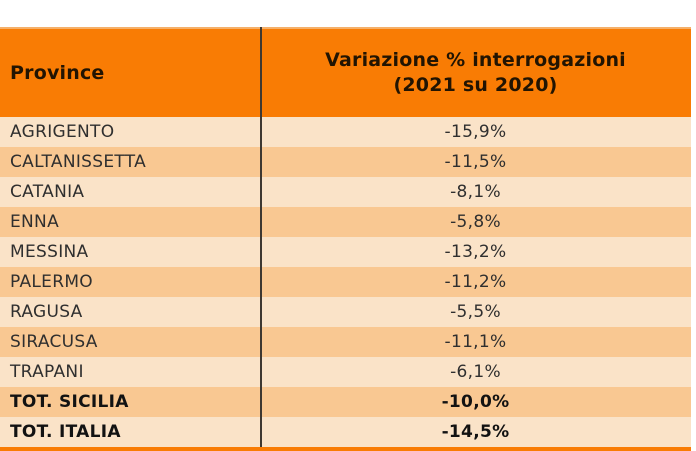 Image resolution: width=696 pixels, height=451 pixels. What do you see at coordinates (475, 342) in the screenshot?
I see `value-cell: -11,1%` at bounding box center [475, 342].